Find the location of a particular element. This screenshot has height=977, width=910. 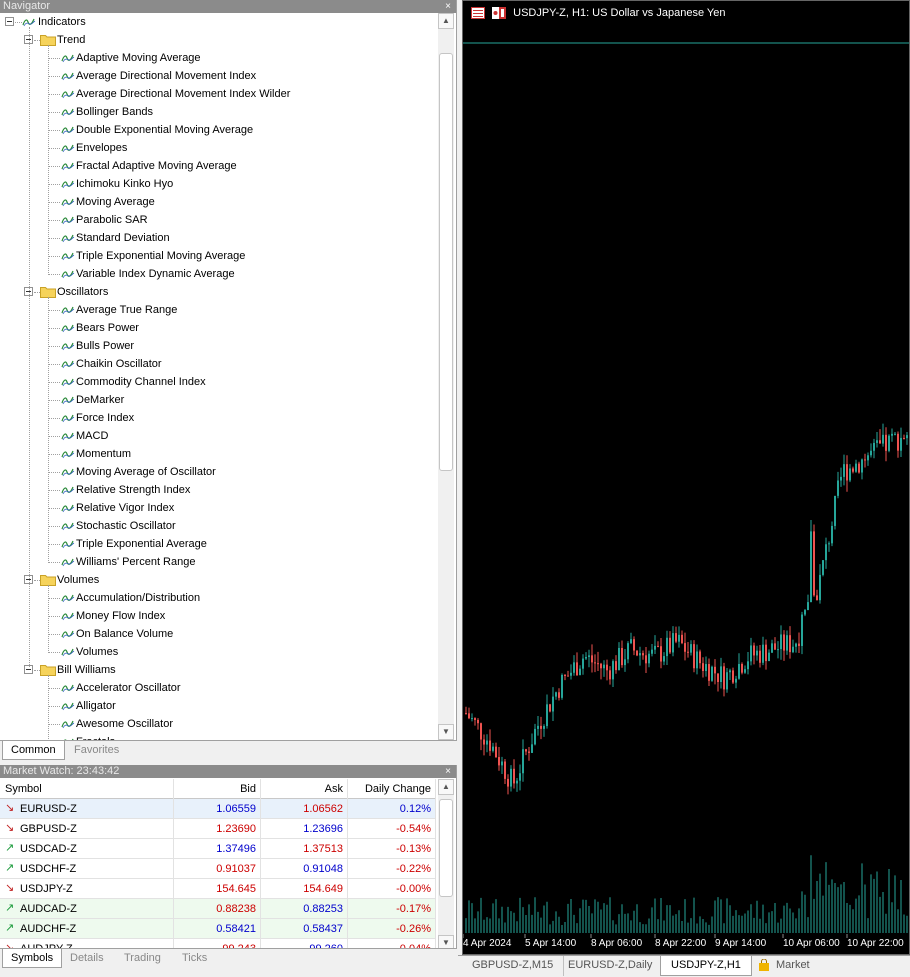

table-row: ↗ AUDCHF-Z 0.58421 0.58437 -0.26% is located at coordinates (218, 929).